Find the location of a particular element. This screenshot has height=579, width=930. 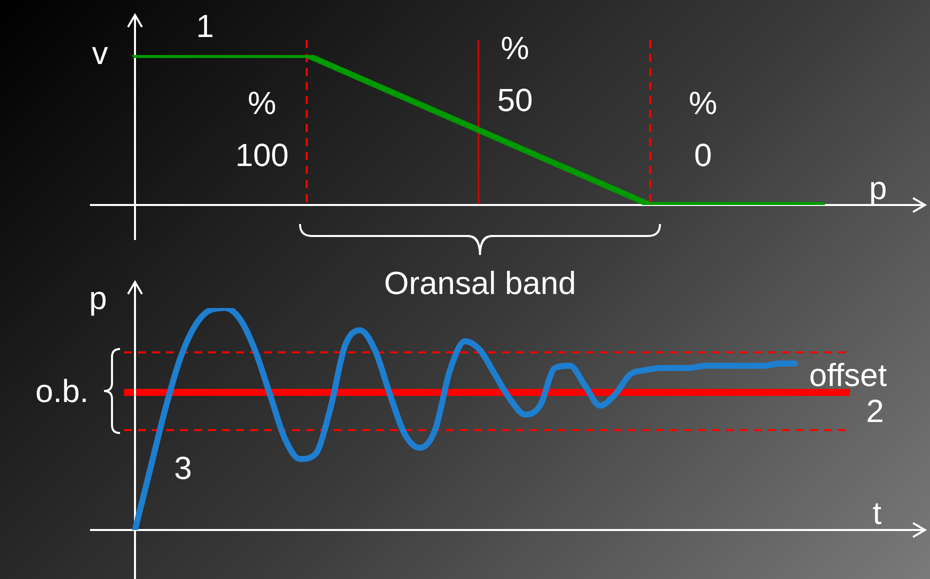

annotation: % 50 is located at coordinates (515, 74).